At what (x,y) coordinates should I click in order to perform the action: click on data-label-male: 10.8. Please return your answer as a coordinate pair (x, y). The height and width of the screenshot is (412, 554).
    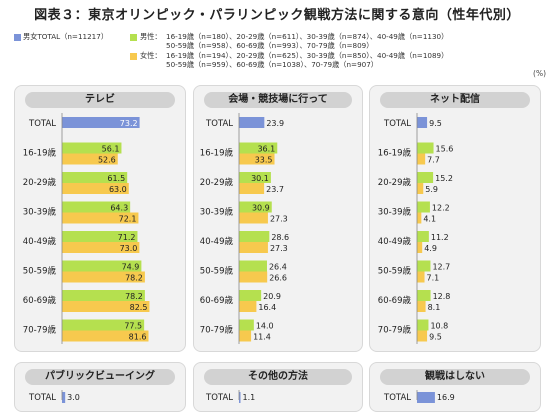
    Looking at the image, I should click on (439, 326).